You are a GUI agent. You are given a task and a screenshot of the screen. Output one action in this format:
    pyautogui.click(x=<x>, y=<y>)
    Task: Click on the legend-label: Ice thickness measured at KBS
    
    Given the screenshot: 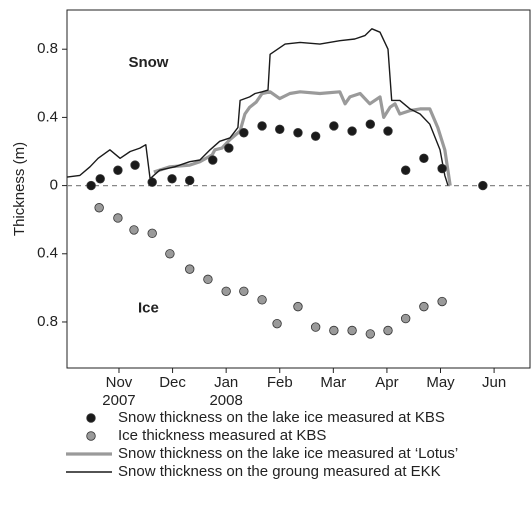 What is the action you would take?
    pyautogui.click(x=222, y=435)
    